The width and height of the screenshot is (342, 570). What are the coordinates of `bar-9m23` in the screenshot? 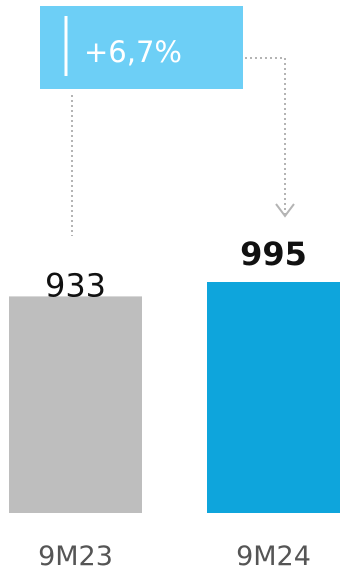 It's located at (75, 404).